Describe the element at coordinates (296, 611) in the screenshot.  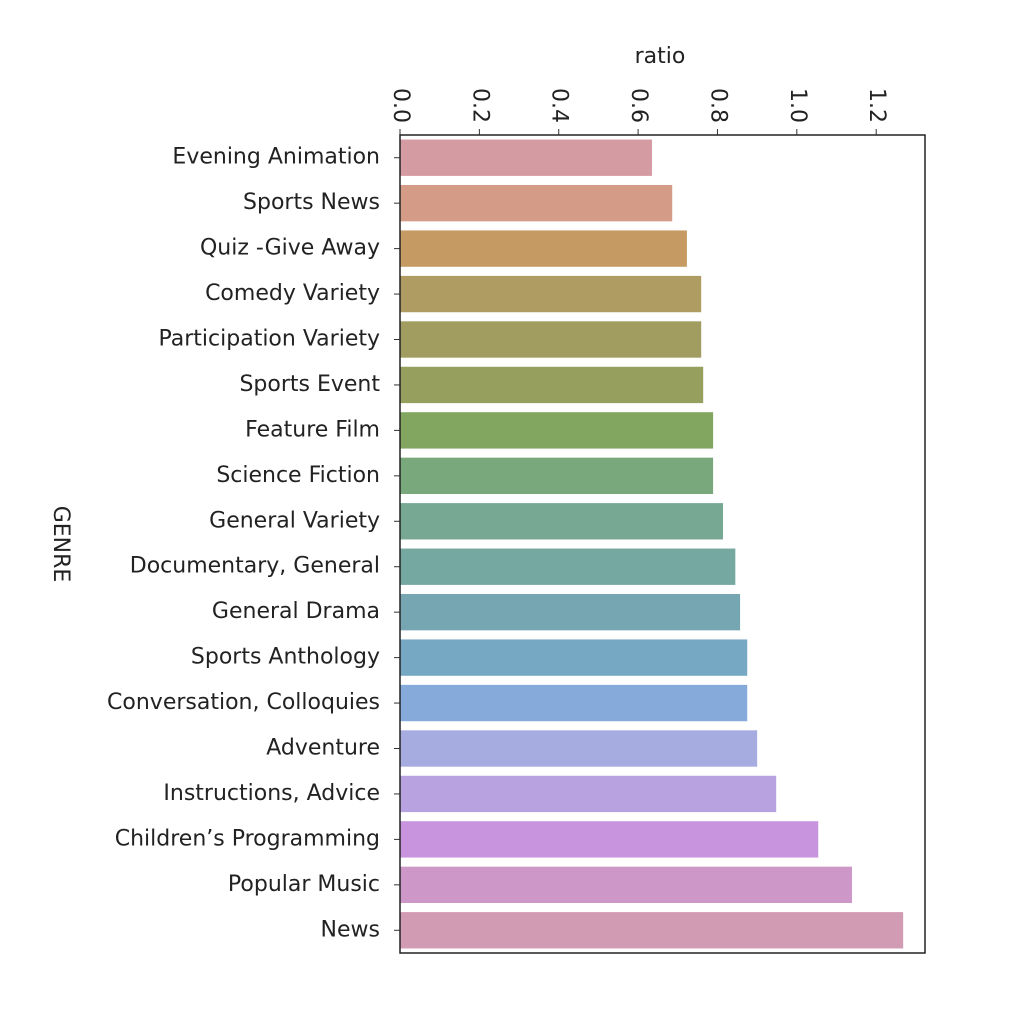
I see `y-tick-label: General Drama` at that location.